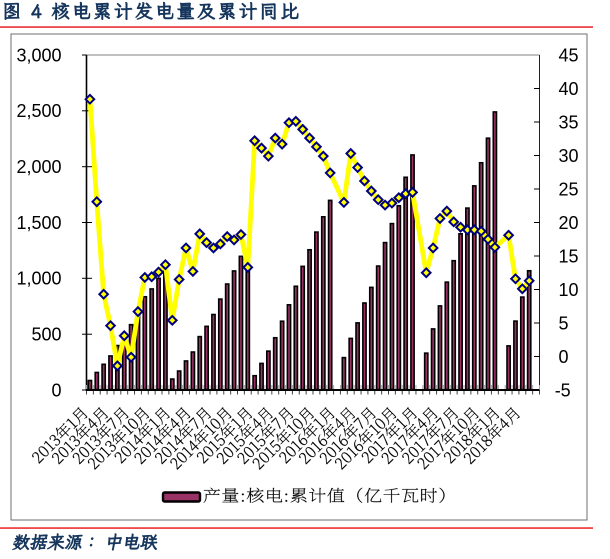 This screenshot has width=610, height=559. I want to click on svg-text: -5, so click(563, 390).